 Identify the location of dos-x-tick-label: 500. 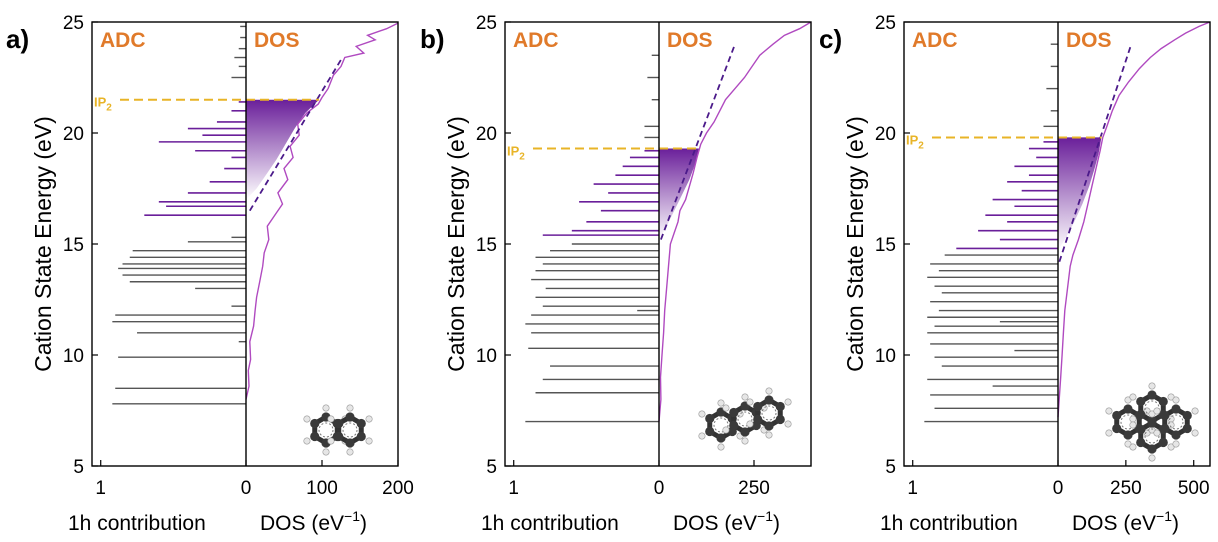
(1194, 488).